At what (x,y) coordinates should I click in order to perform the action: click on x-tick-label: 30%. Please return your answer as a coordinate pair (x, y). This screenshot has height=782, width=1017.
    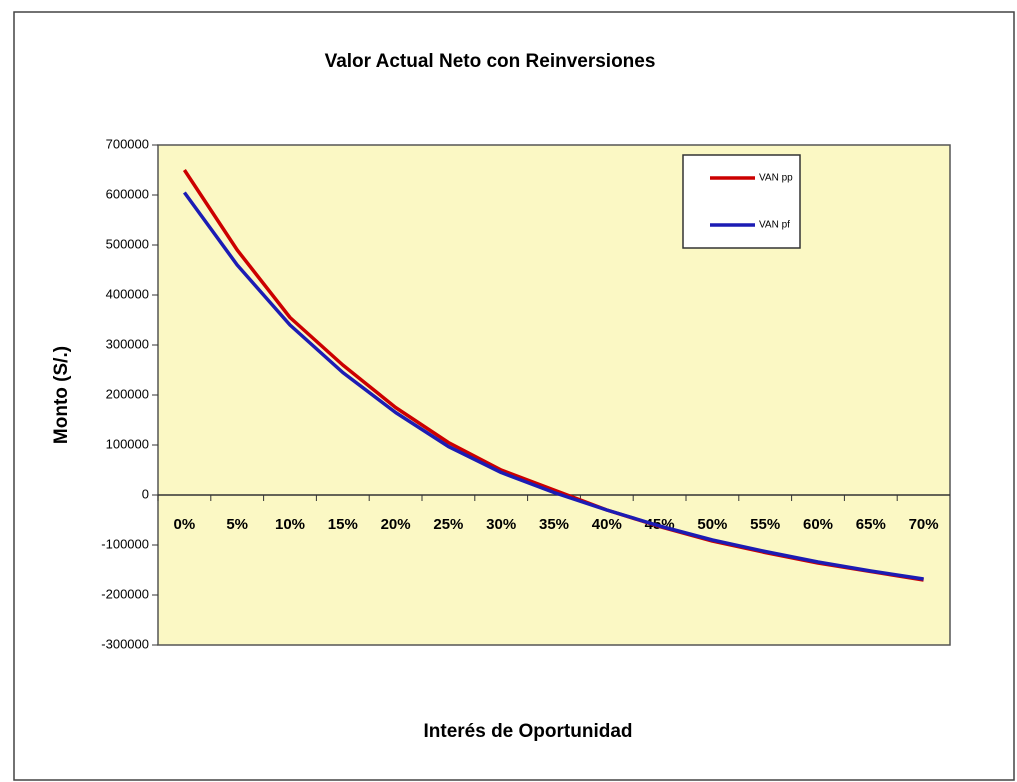
    Looking at the image, I should click on (501, 524).